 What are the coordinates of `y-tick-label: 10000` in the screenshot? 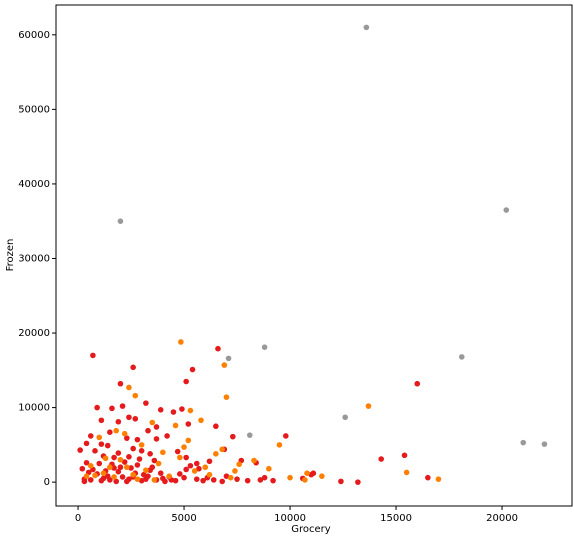 It's located at (34, 408).